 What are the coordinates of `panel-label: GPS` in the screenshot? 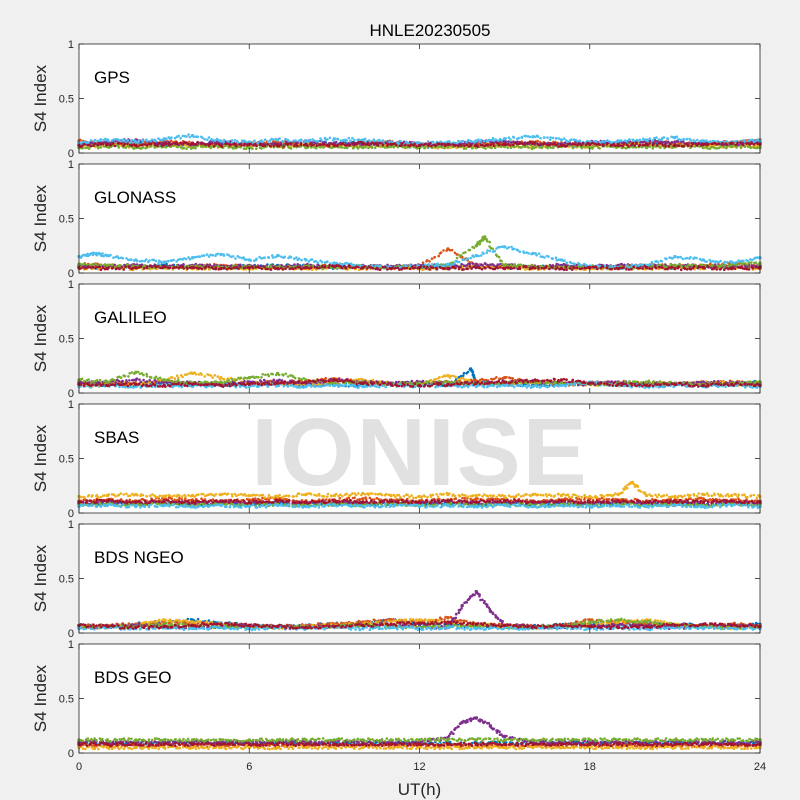 It's located at (112, 77).